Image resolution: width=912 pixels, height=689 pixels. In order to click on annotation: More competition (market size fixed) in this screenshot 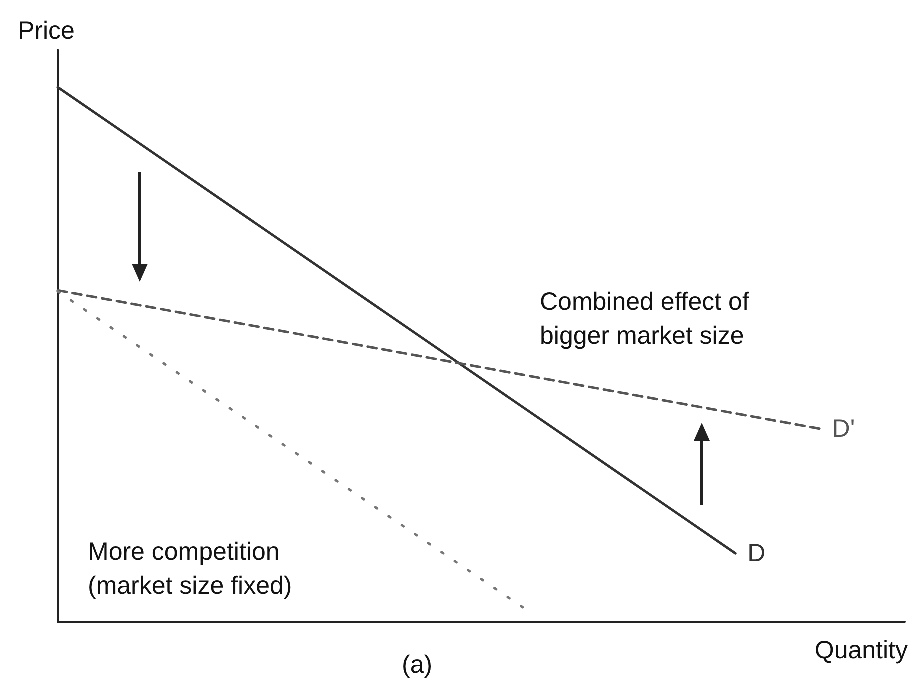, I will do `click(190, 569)`.